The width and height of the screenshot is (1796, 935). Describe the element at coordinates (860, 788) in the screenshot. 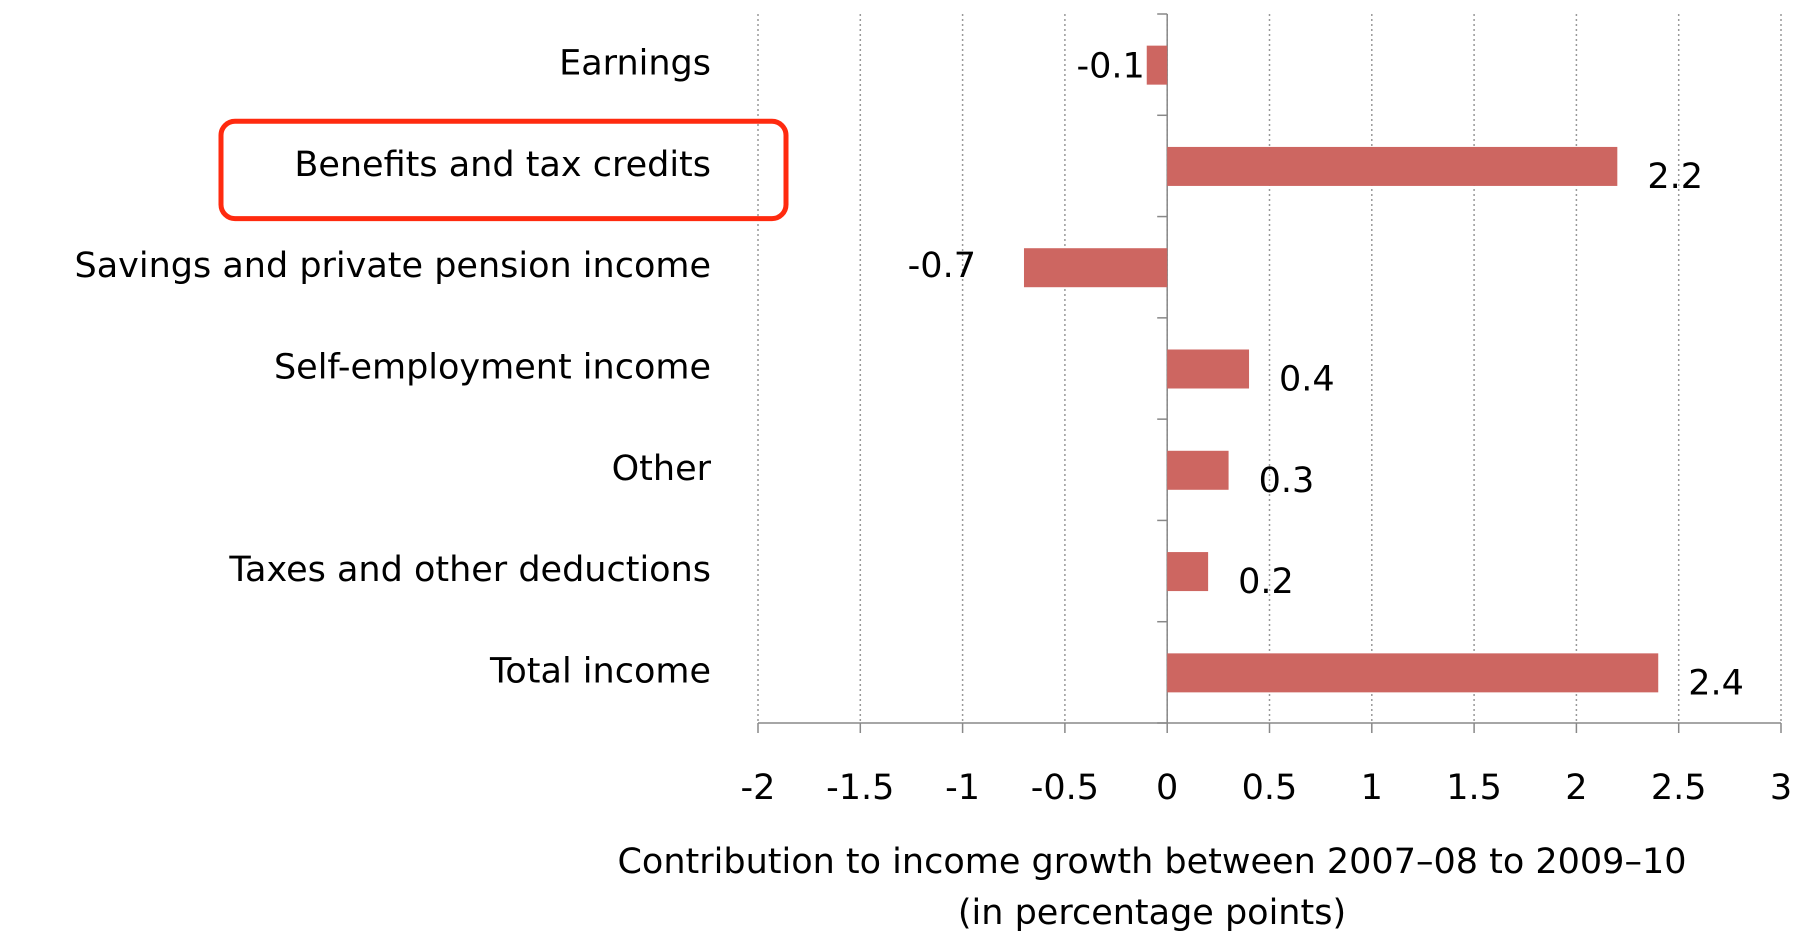

I see `x-tick-label: -1.5` at that location.